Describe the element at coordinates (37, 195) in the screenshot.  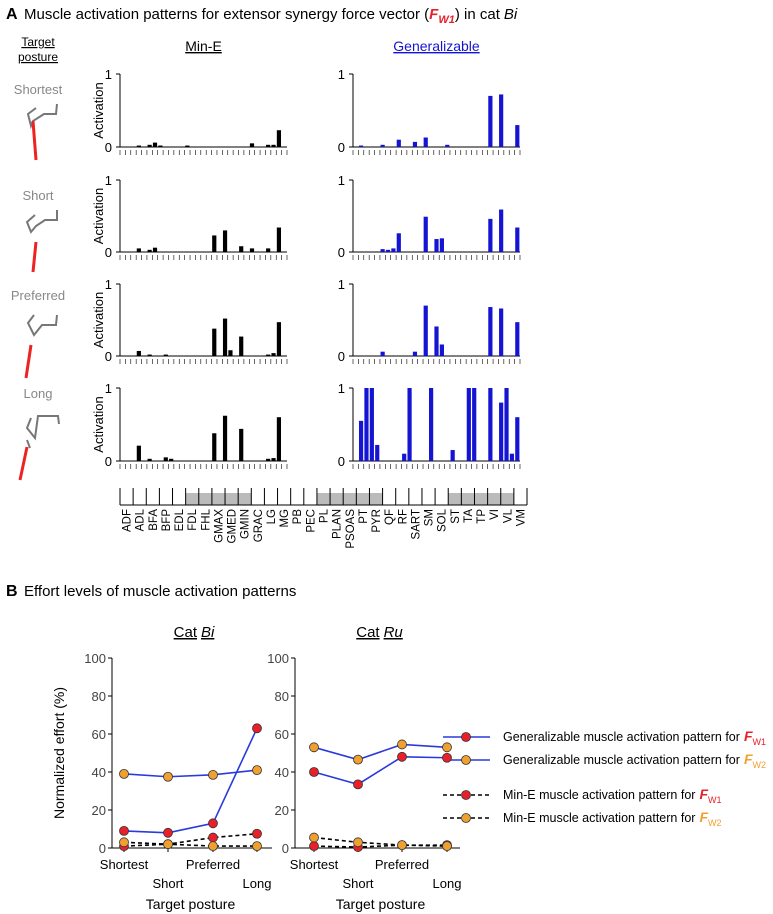
I see `posture-label: Short` at that location.